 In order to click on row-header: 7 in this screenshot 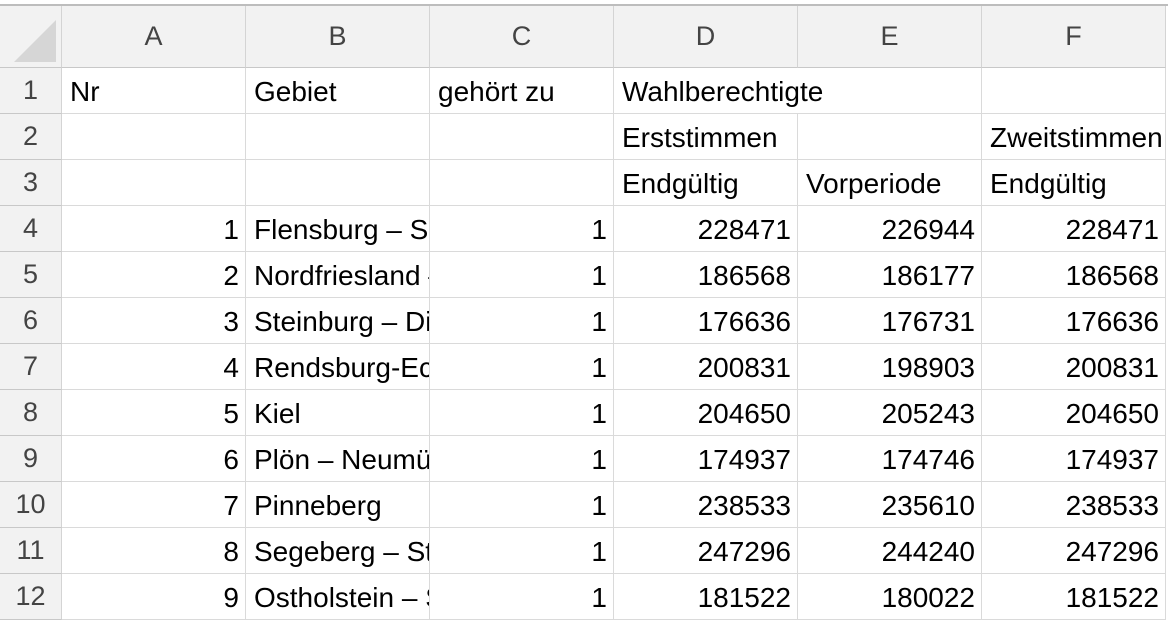, I will do `click(31, 367)`.